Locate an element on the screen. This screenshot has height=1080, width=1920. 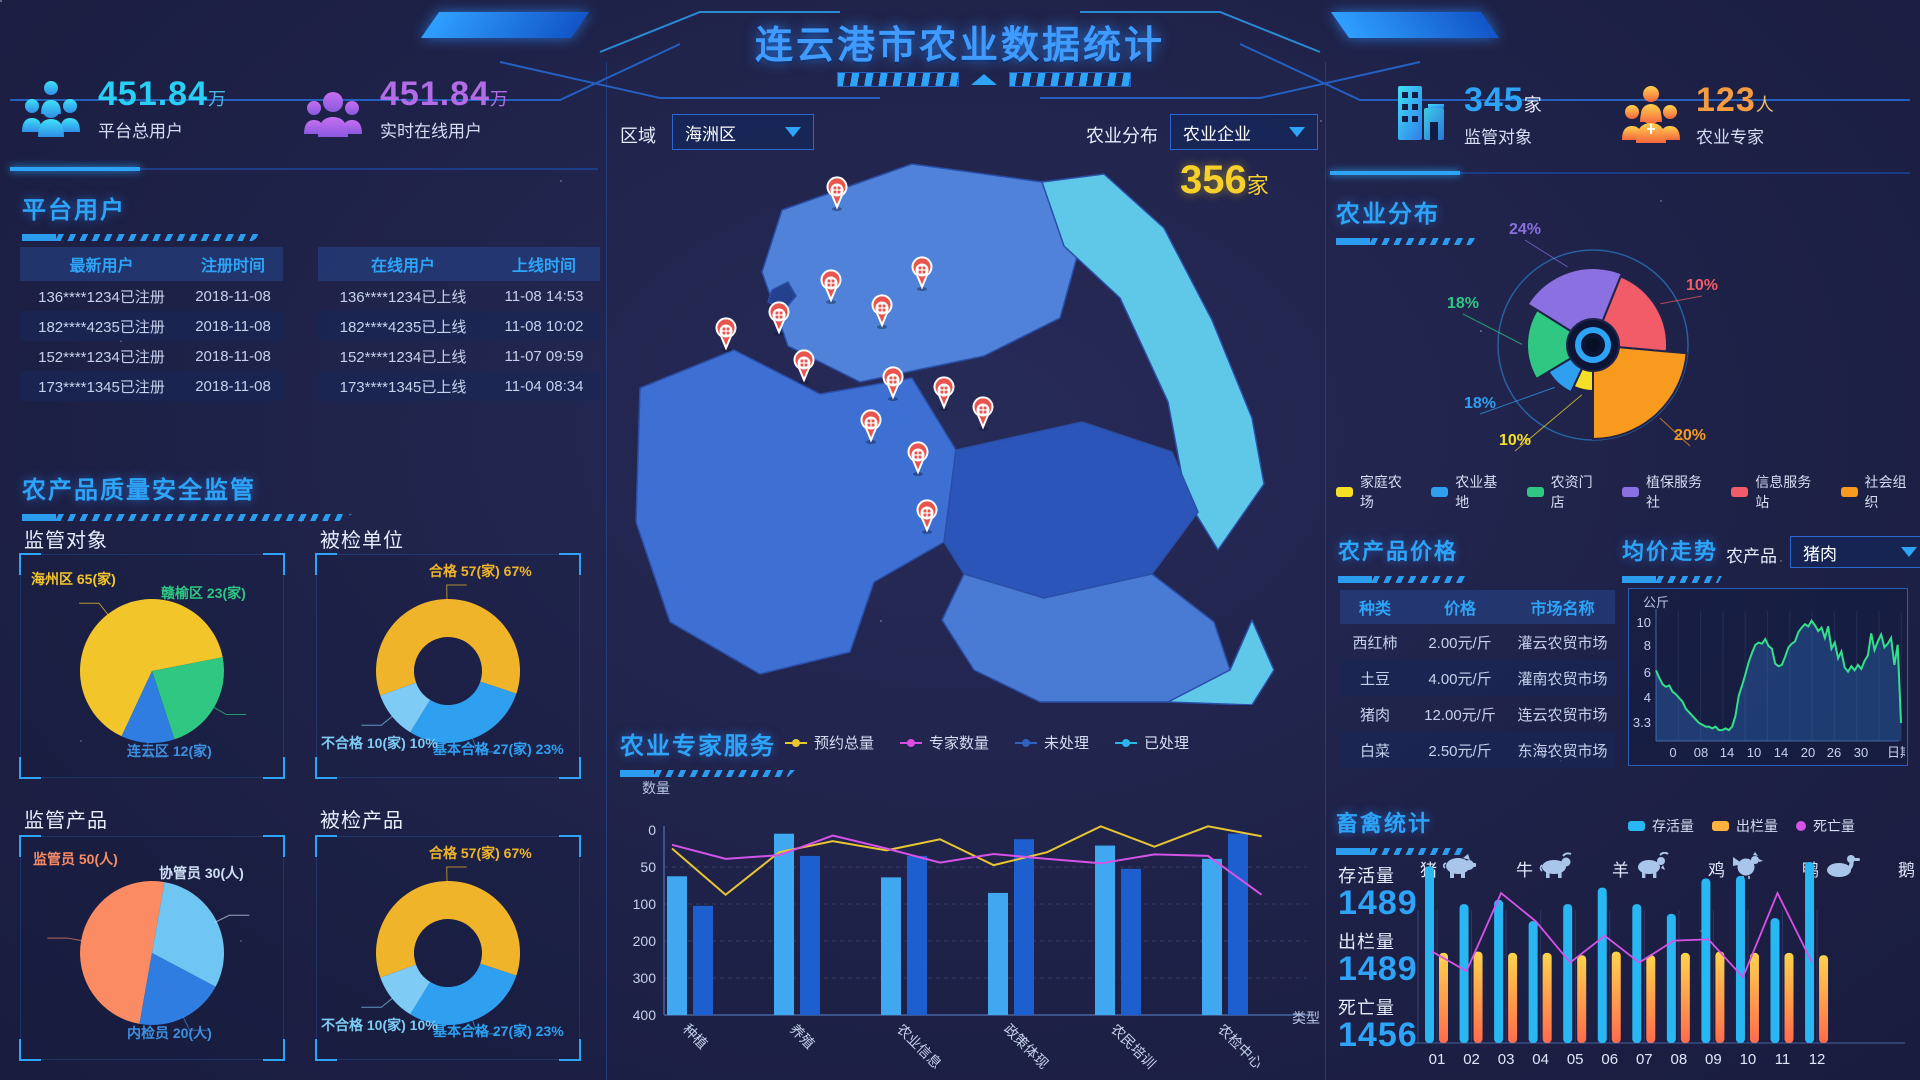
legend-item: 植保服务社 is located at coordinates (1668, 492).